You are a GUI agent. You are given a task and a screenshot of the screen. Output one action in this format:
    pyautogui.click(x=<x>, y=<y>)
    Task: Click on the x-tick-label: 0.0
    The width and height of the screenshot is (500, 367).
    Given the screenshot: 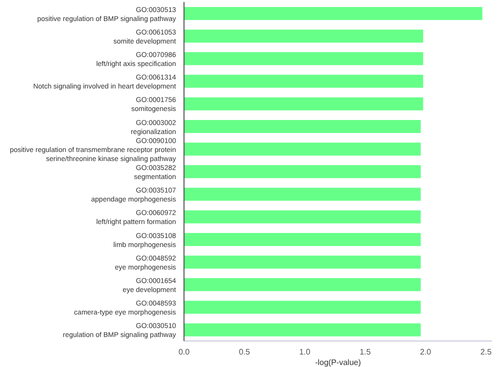 What is the action you would take?
    pyautogui.click(x=184, y=352)
    